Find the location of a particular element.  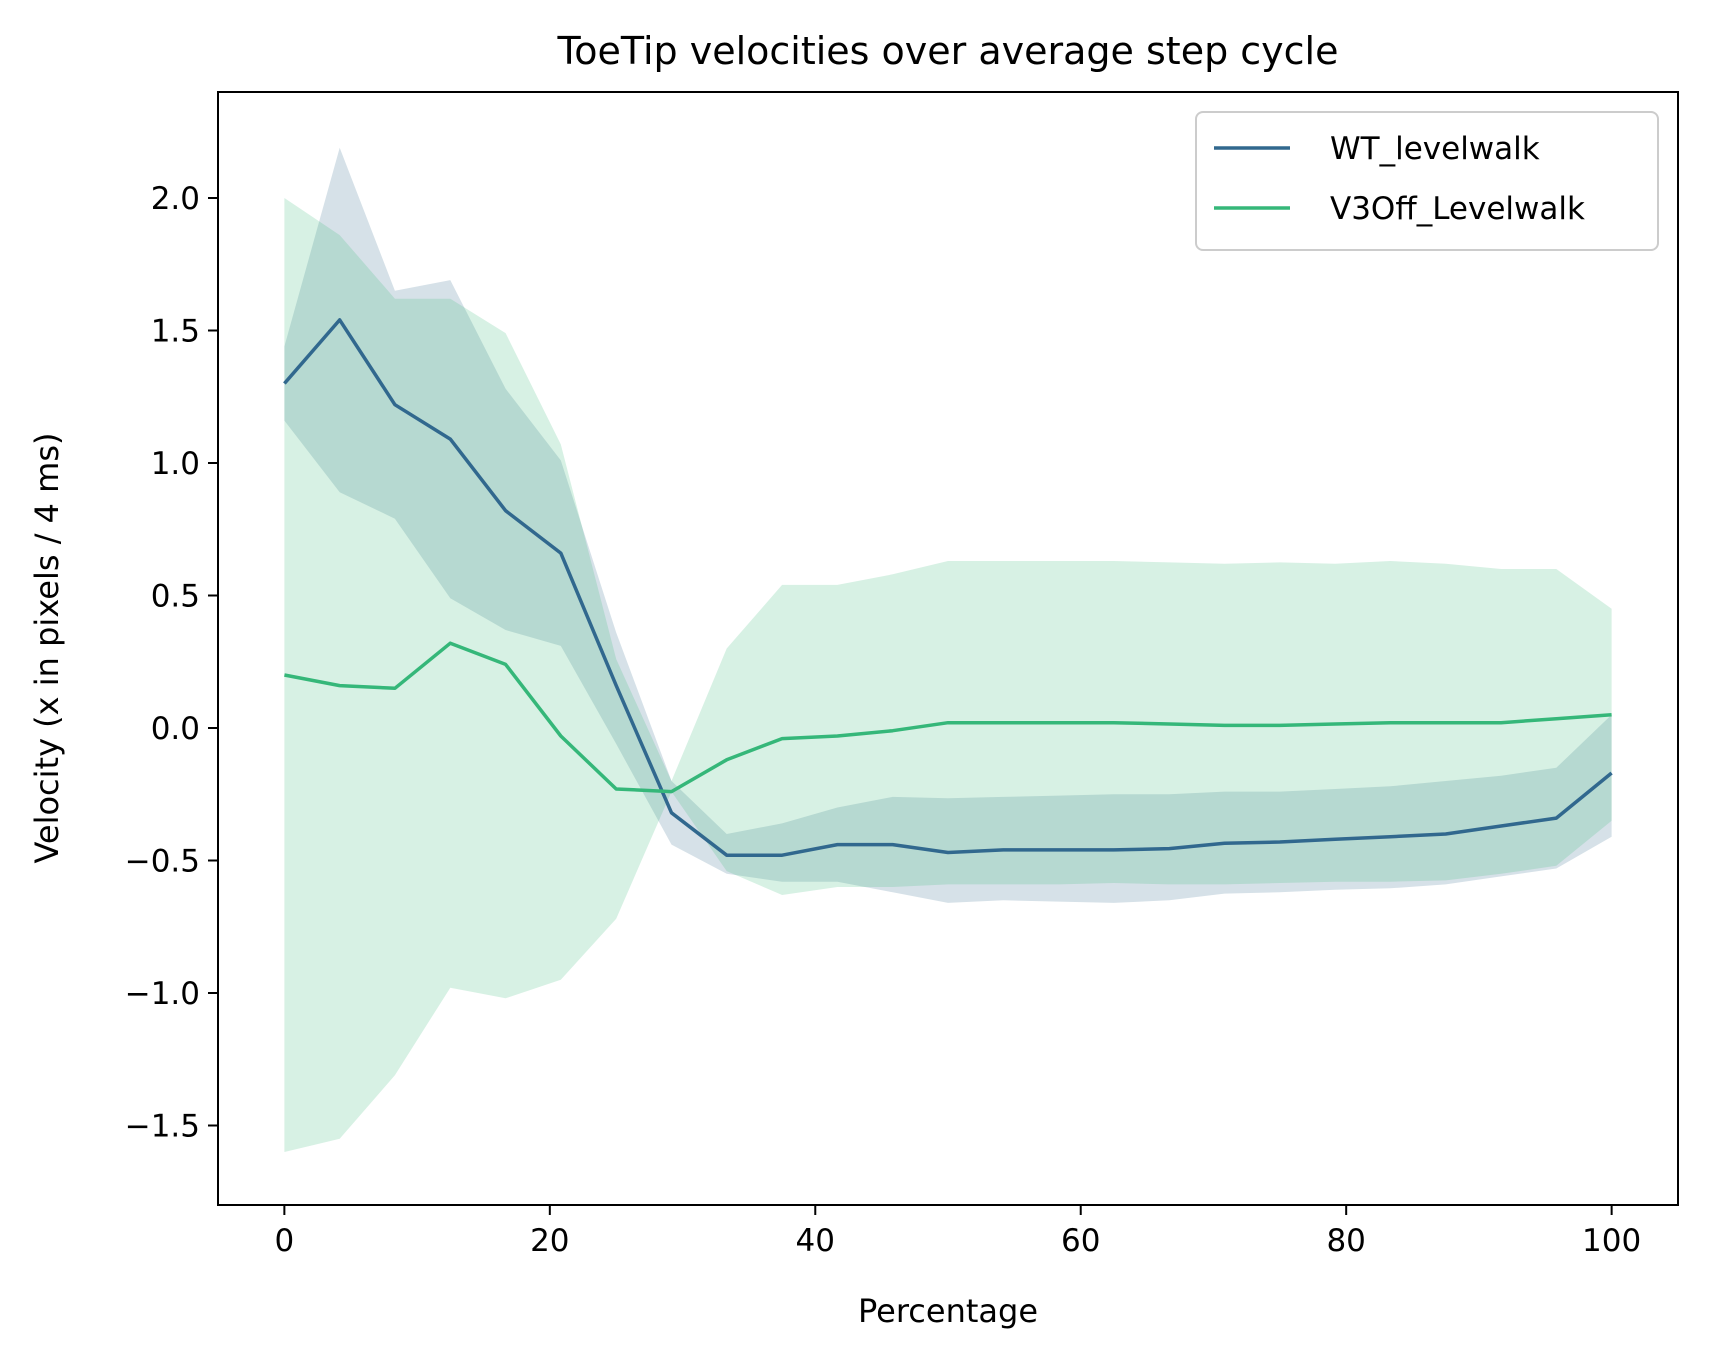

y-tick-label: 1.5 is located at coordinates (175, 332).